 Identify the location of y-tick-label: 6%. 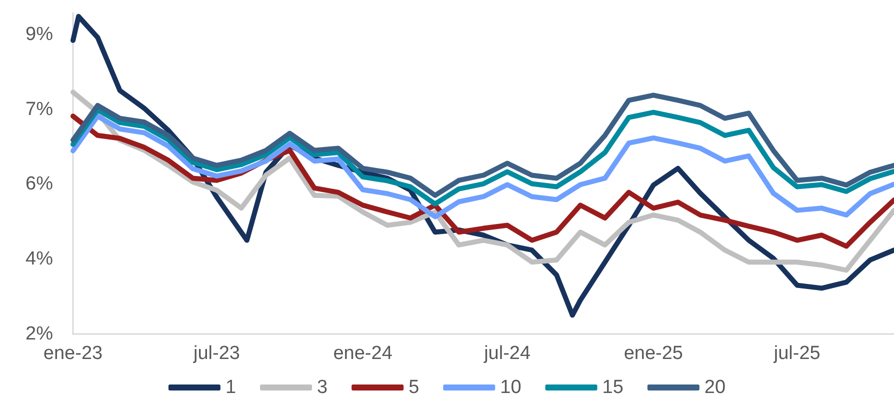
(40, 184).